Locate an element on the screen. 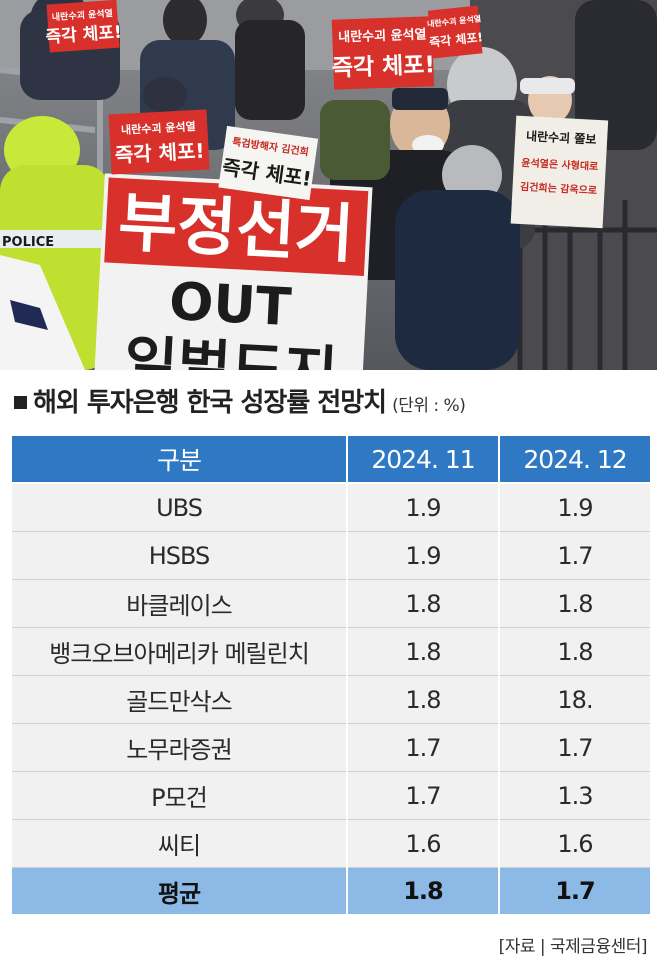  table-row: 골드만삭스 1.8 18. is located at coordinates (331, 700).